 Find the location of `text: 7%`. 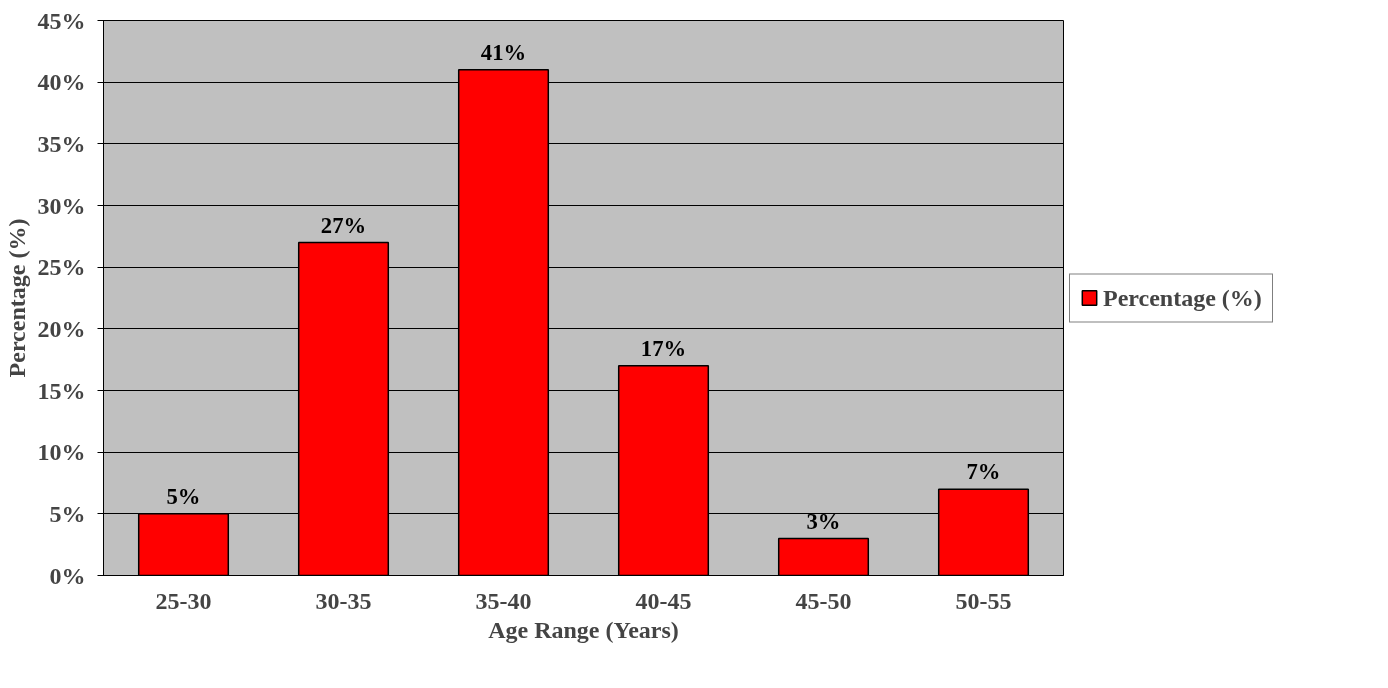

text: 7% is located at coordinates (983, 472).